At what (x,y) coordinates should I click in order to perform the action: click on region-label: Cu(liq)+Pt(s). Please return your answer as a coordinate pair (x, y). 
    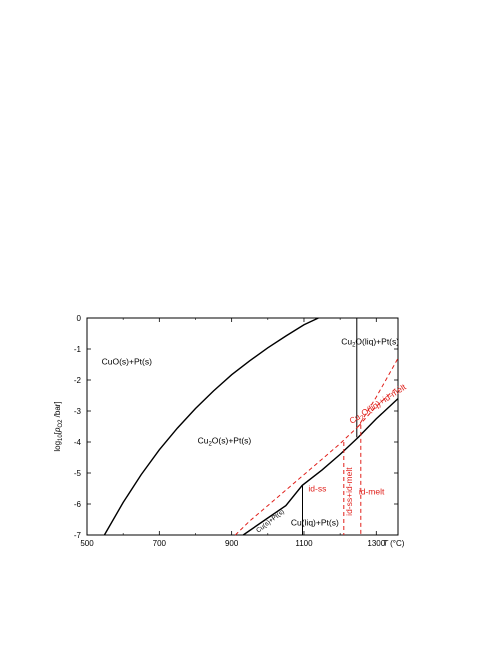
    Looking at the image, I should click on (315, 523).